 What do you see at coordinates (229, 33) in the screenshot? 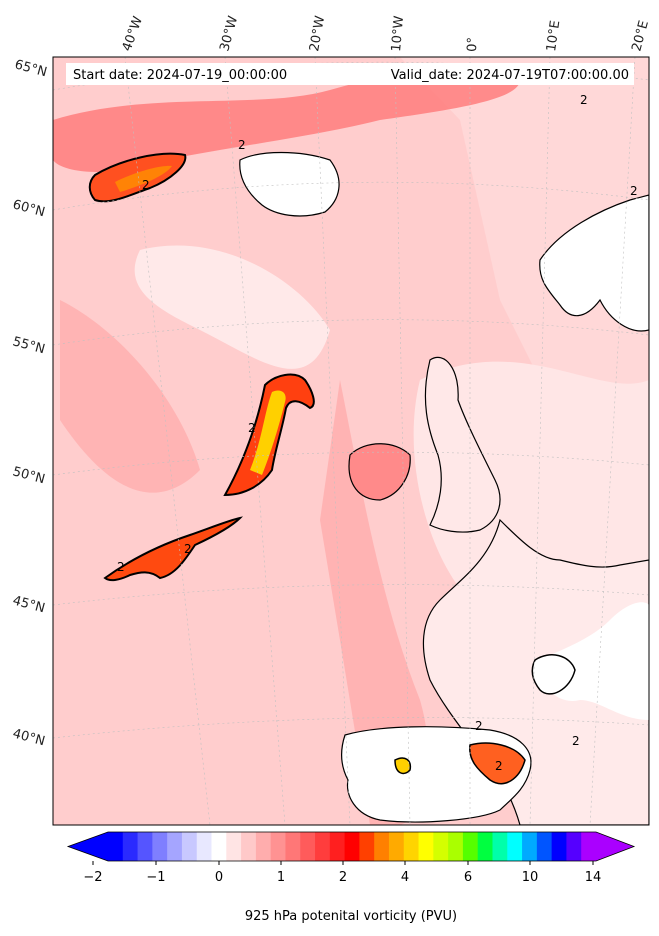
I see `lon-label-30w: 30°W` at bounding box center [229, 33].